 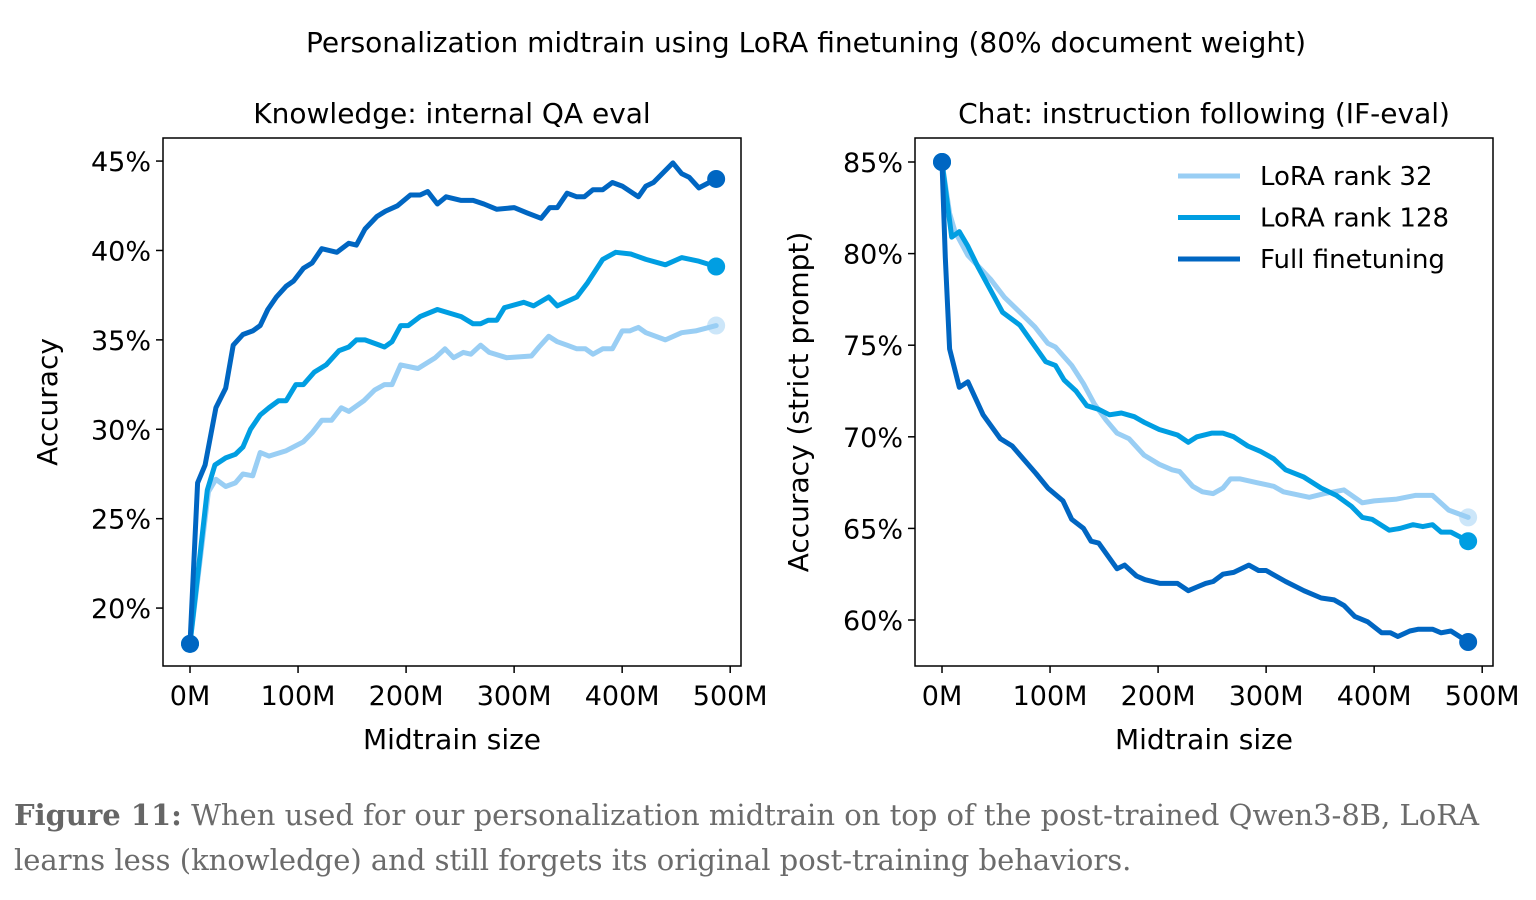 I want to click on y-axis-label: Accuracy (strict prompt), so click(x=798, y=402).